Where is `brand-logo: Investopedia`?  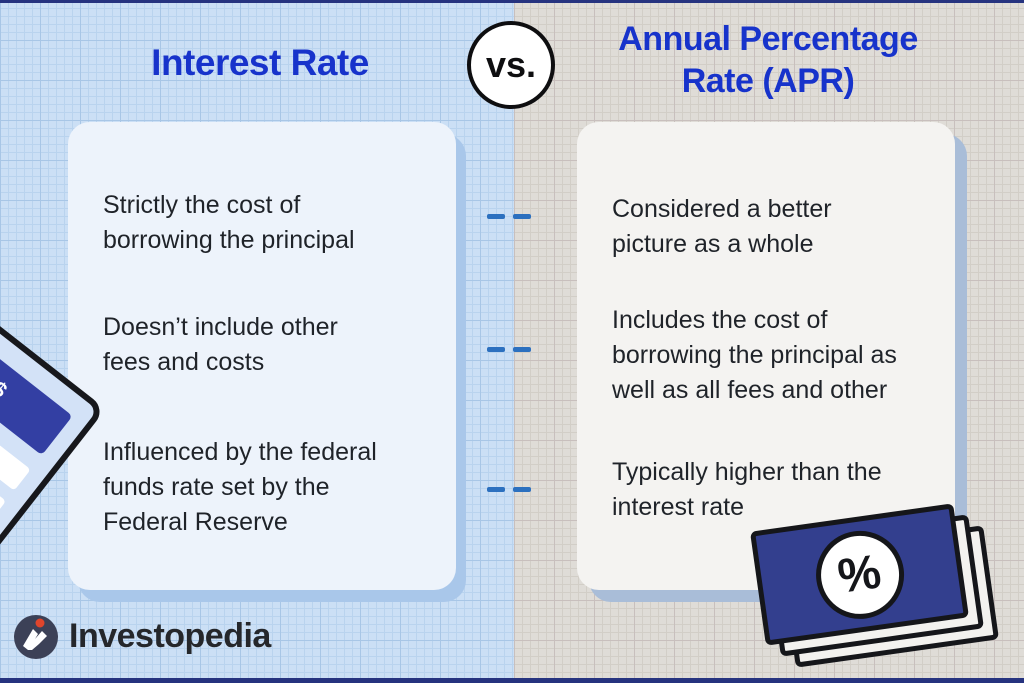 brand-logo: Investopedia is located at coordinates (141, 636).